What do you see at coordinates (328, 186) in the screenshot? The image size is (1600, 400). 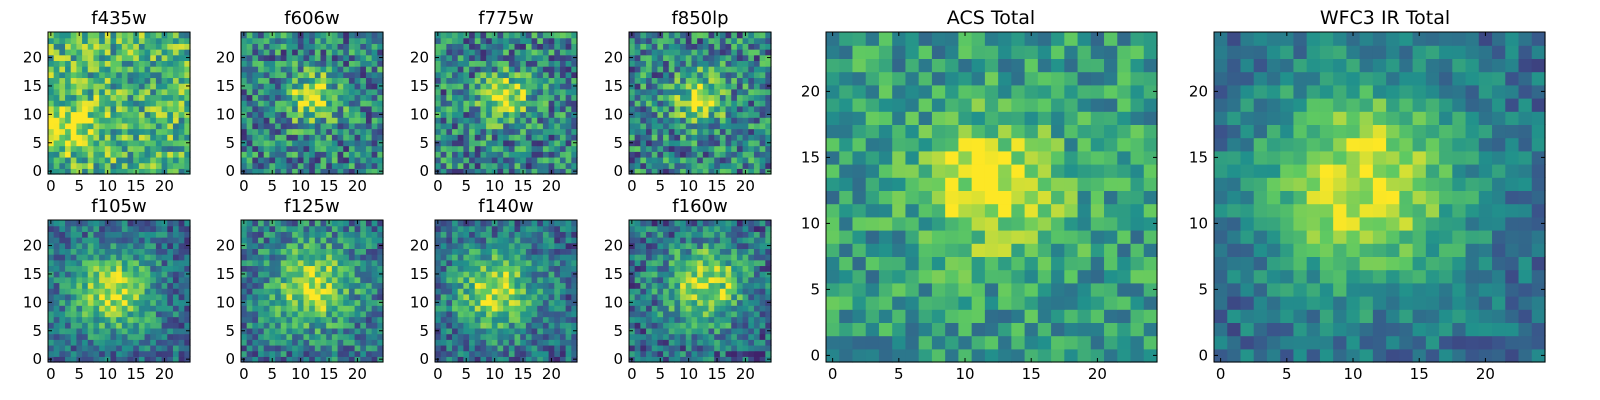 I see `x-tick-label: 15` at bounding box center [328, 186].